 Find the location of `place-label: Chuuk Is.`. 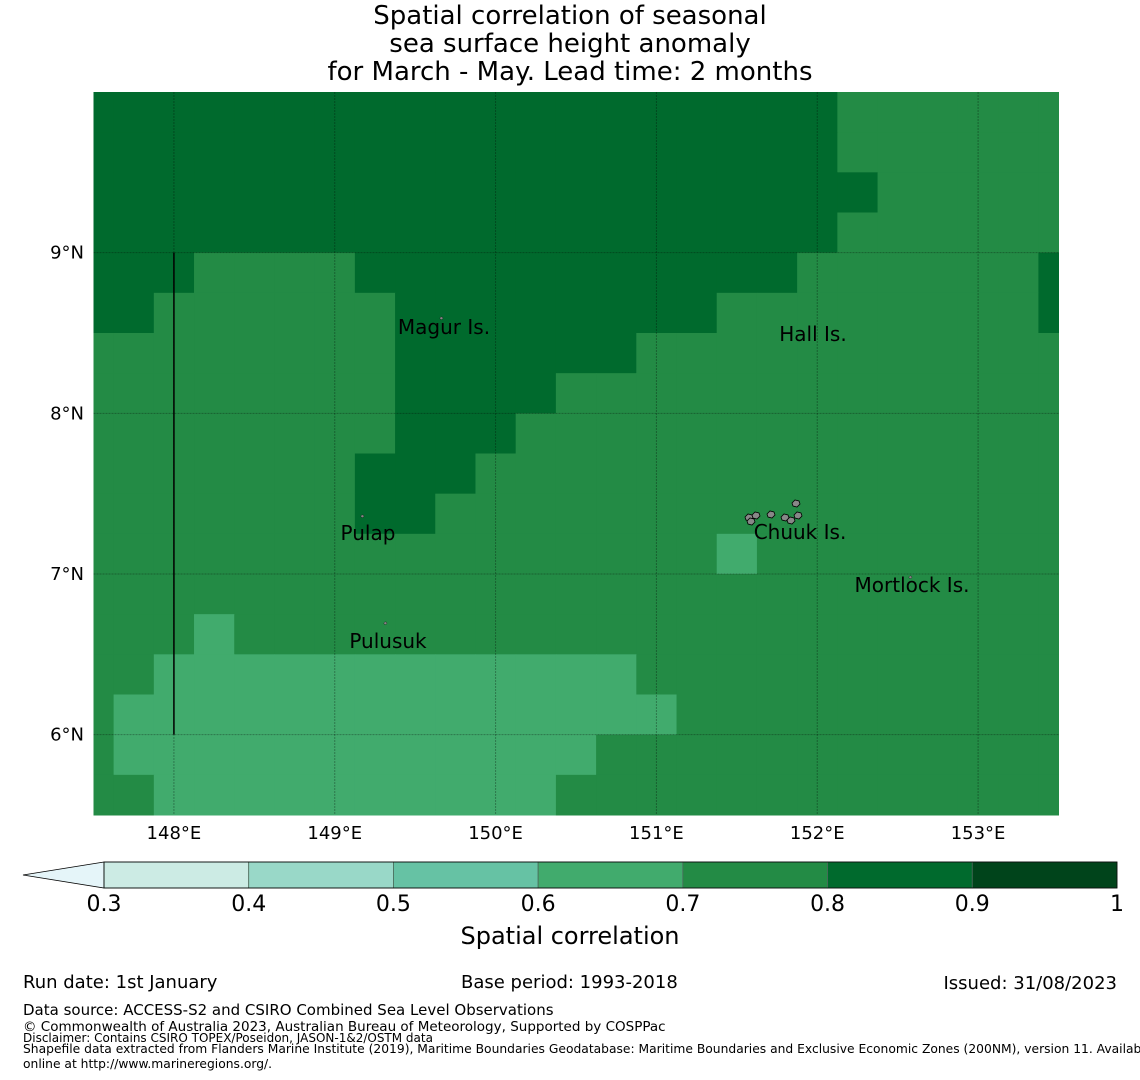

place-label: Chuuk Is. is located at coordinates (800, 532).